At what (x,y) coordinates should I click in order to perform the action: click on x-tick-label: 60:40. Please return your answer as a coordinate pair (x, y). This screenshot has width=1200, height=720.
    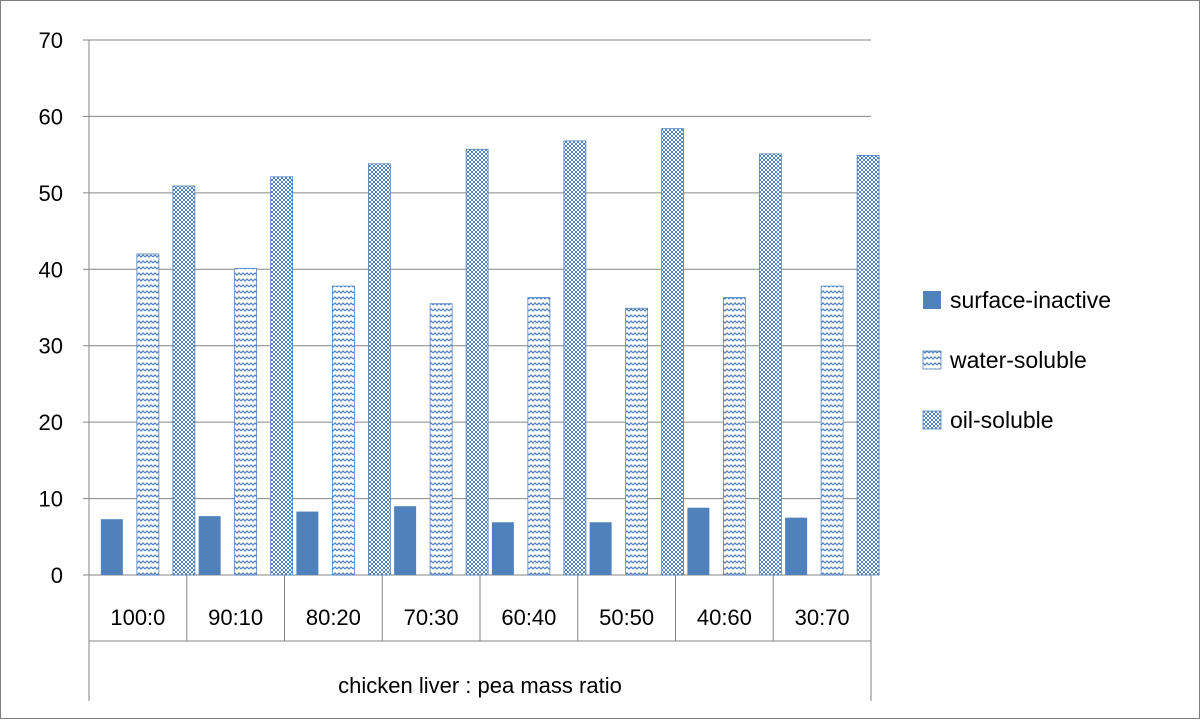
    Looking at the image, I should click on (528, 617).